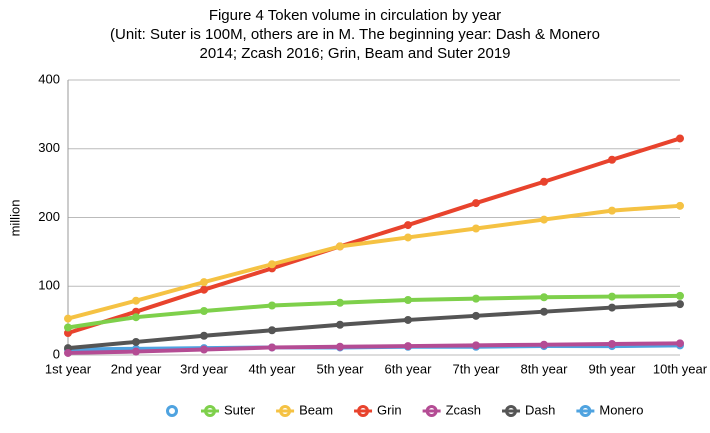 Image resolution: width=710 pixels, height=433 pixels. Describe the element at coordinates (56, 353) in the screenshot. I see `y-tick-label: 0` at that location.